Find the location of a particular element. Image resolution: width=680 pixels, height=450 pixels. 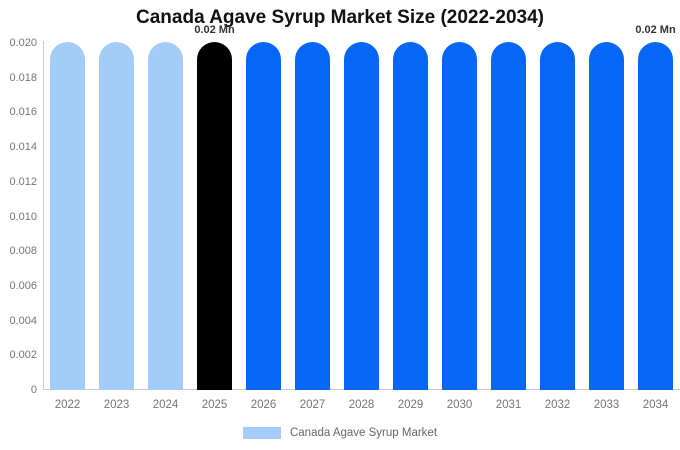

x-axis-tick-label: 2024 is located at coordinates (165, 405).